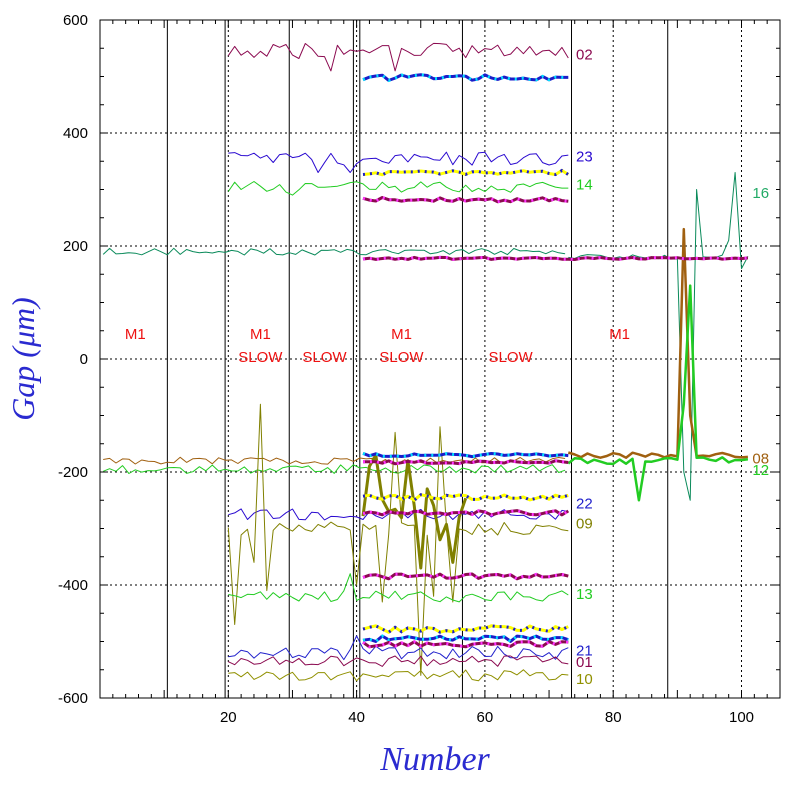 The image size is (797, 797). I want to click on series-label: 22, so click(584, 504).